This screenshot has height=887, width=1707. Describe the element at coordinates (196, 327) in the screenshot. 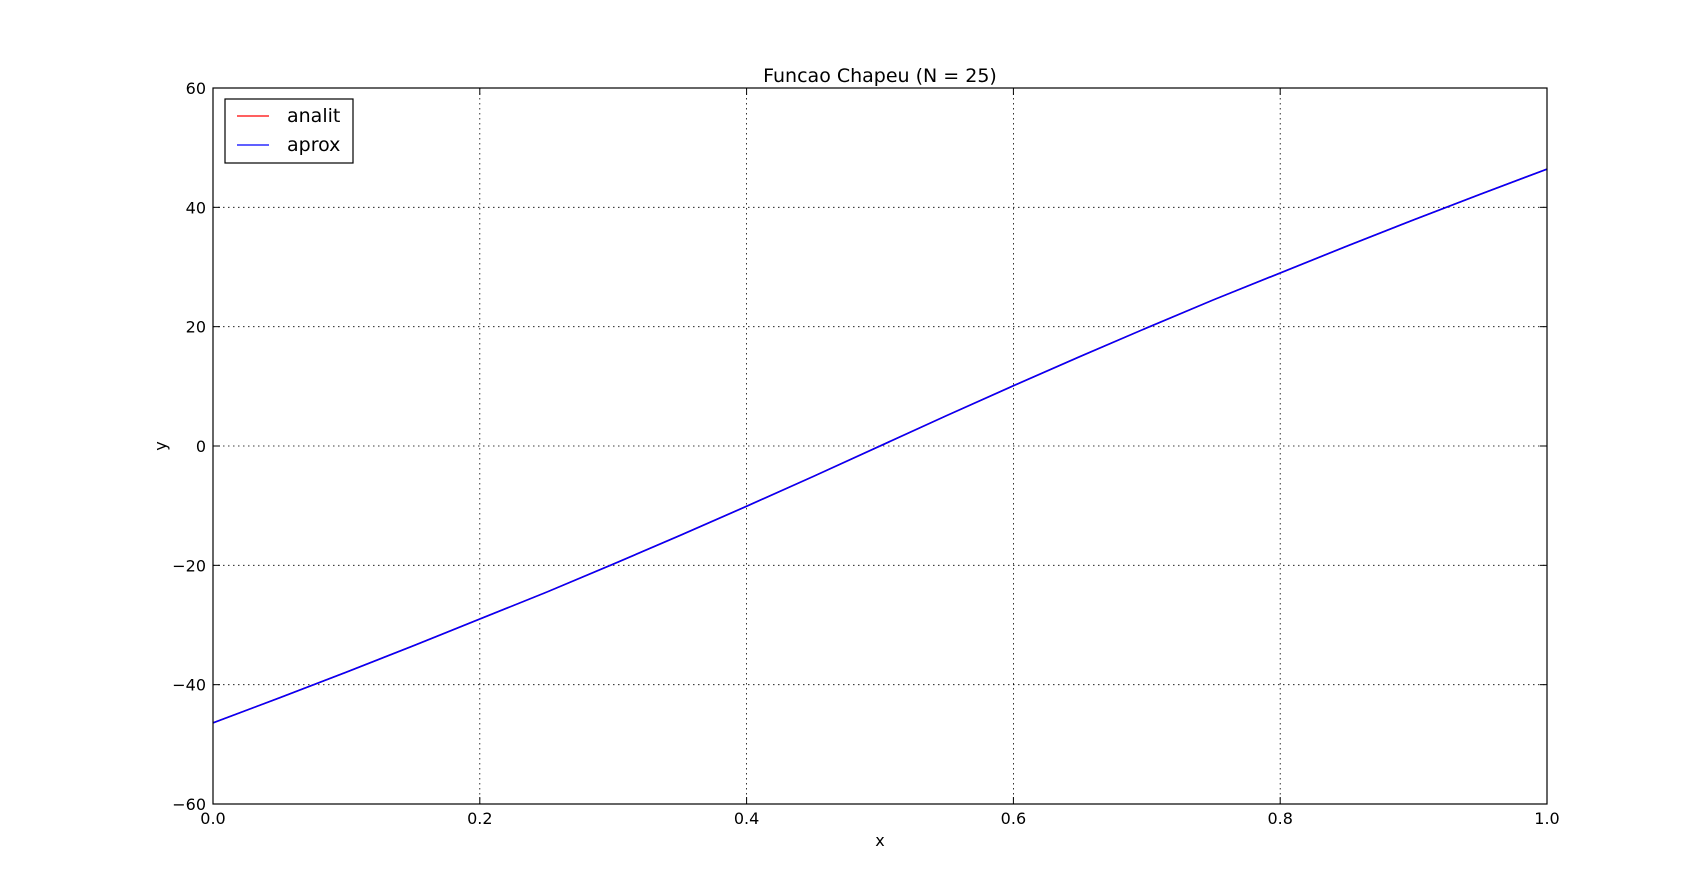

I see `y-tick-label: 20` at that location.